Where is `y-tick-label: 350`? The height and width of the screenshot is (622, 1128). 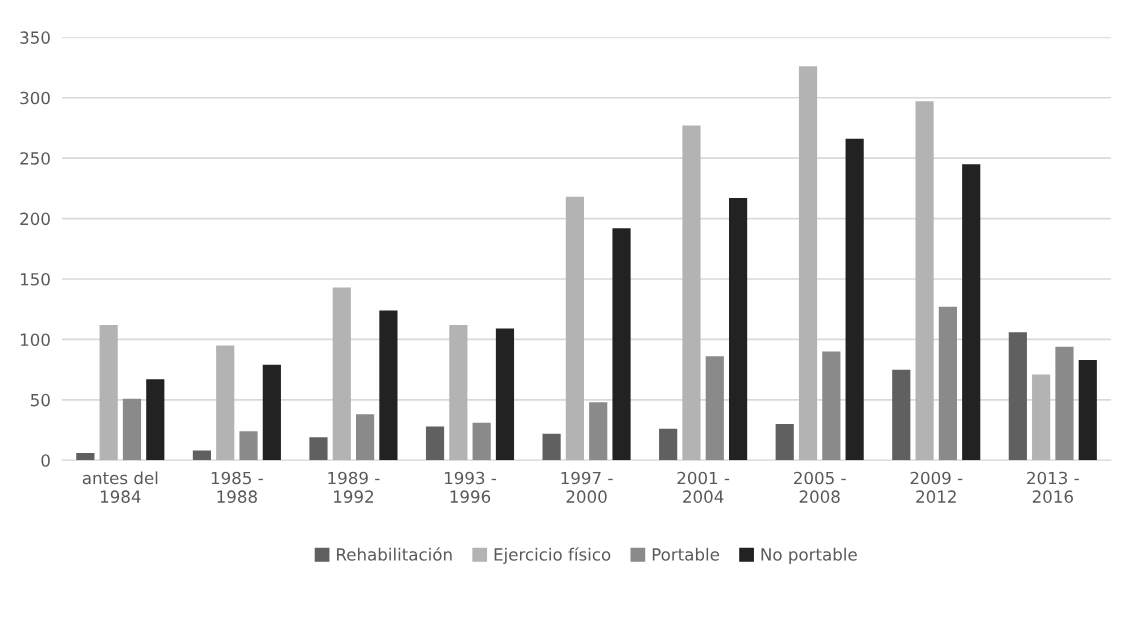 y-tick-label: 350 is located at coordinates (35, 37).